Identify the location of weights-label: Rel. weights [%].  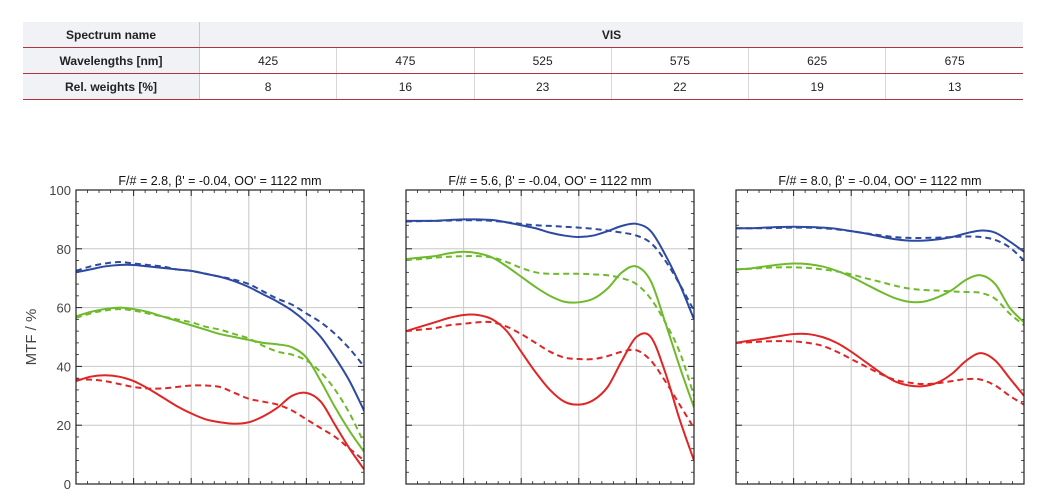
(111, 86).